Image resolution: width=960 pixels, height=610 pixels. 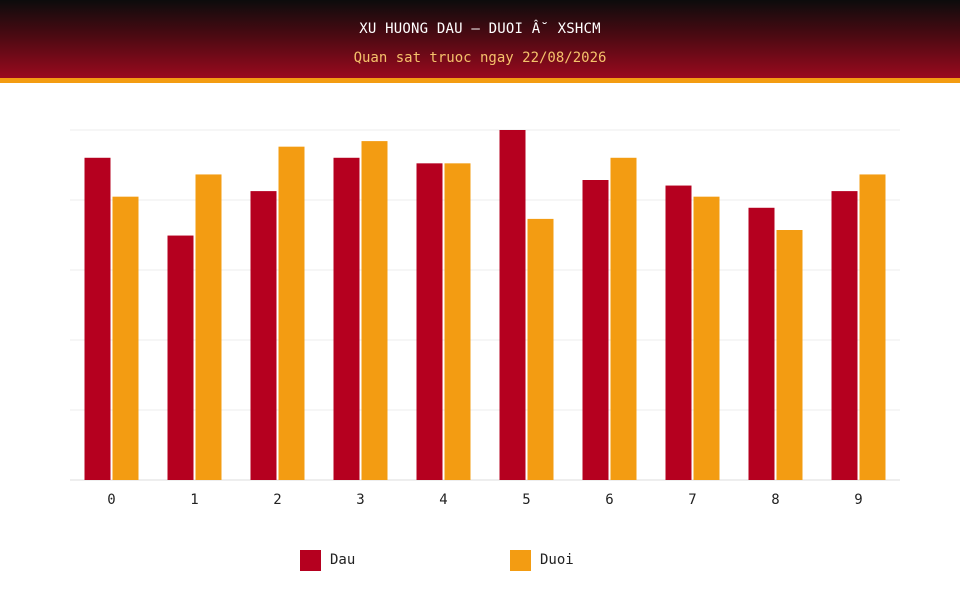 What do you see at coordinates (692, 500) in the screenshot?
I see `x-tick-label: 7` at bounding box center [692, 500].